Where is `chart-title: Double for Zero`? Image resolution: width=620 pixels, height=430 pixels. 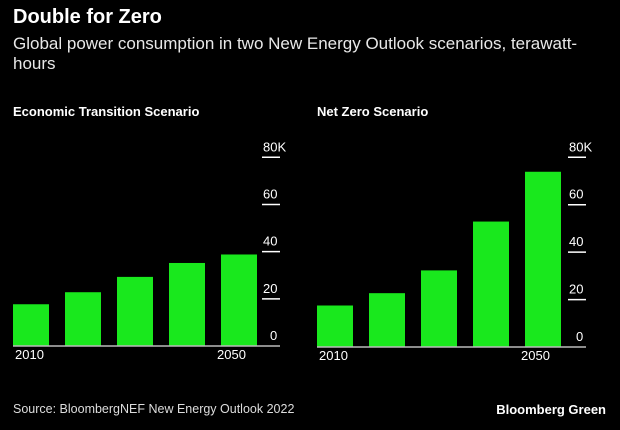 chart-title: Double for Zero is located at coordinates (87, 17).